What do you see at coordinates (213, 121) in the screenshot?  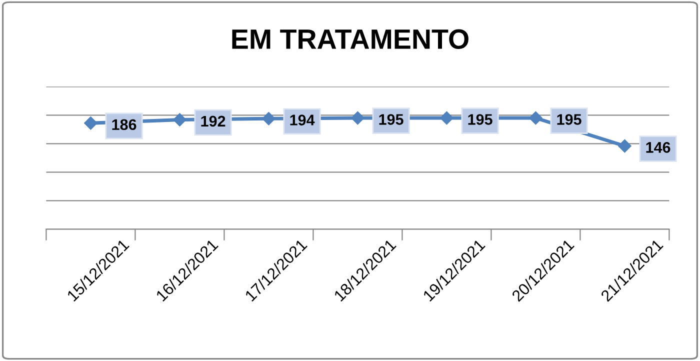 I see `data-label: 192` at bounding box center [213, 121].